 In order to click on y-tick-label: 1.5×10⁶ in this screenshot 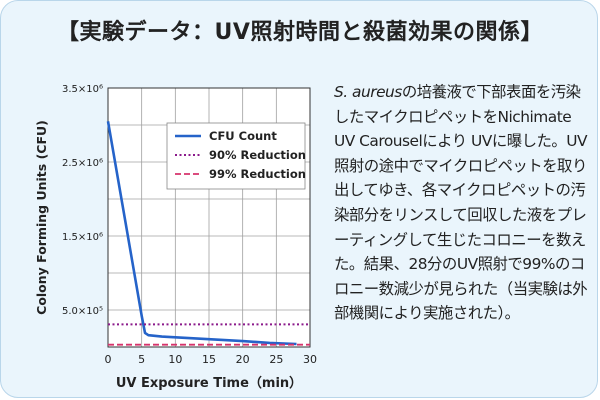, I will do `click(82, 237)`.